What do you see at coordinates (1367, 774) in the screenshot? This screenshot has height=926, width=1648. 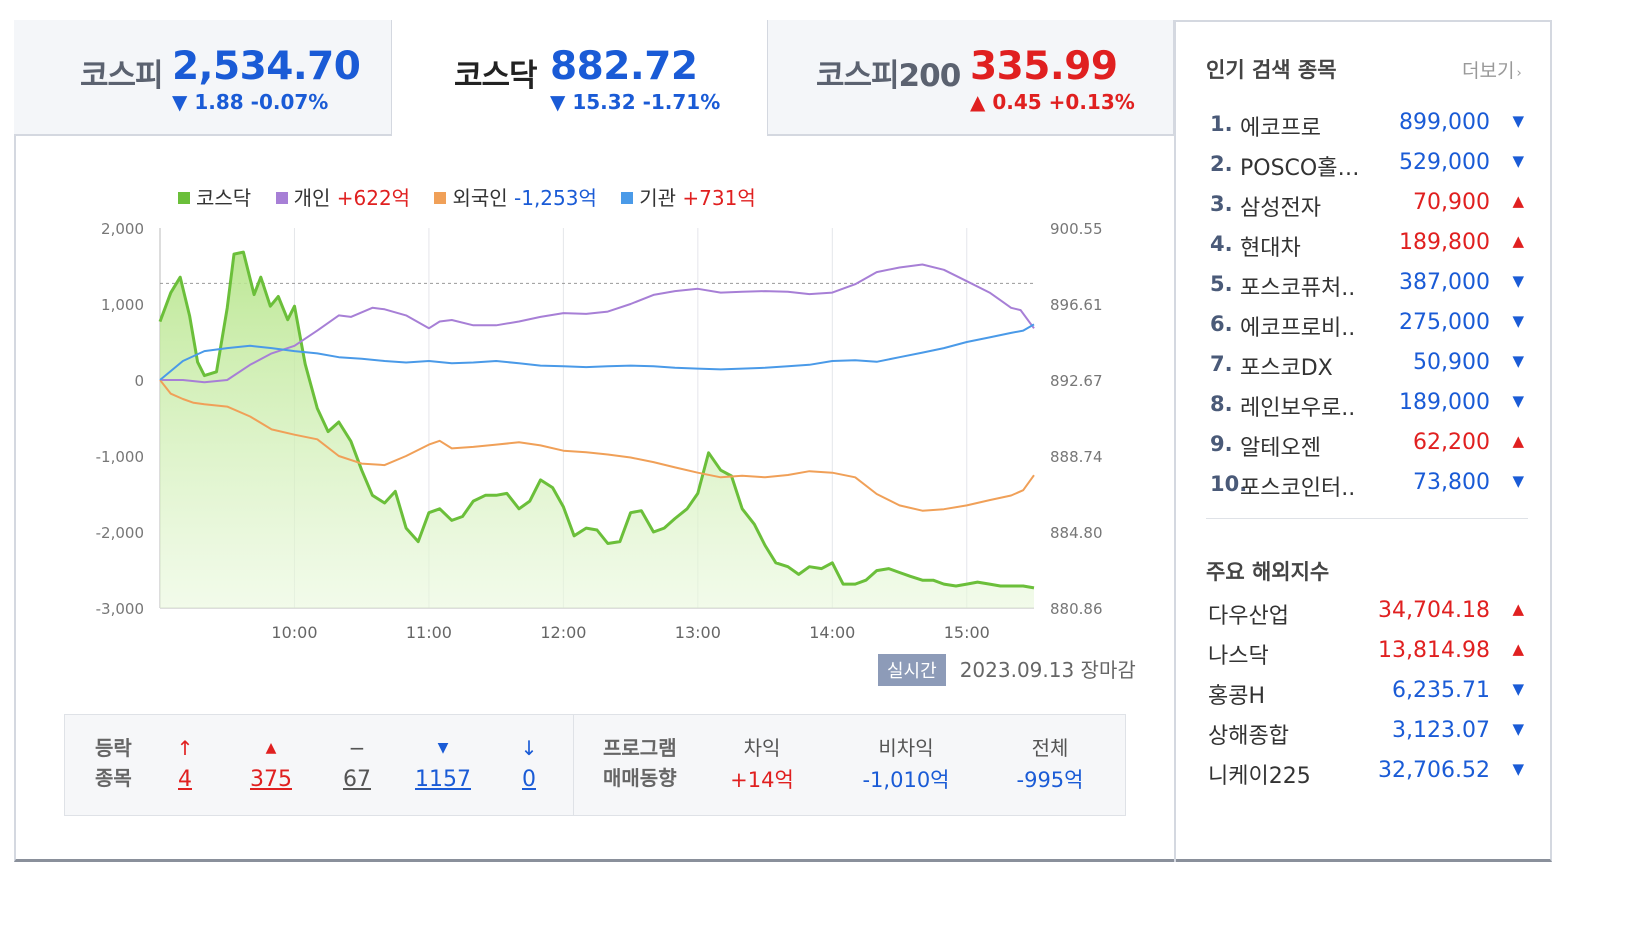 I see `overseas-index-item: 니케이225 32,706.52 ▼` at bounding box center [1367, 774].